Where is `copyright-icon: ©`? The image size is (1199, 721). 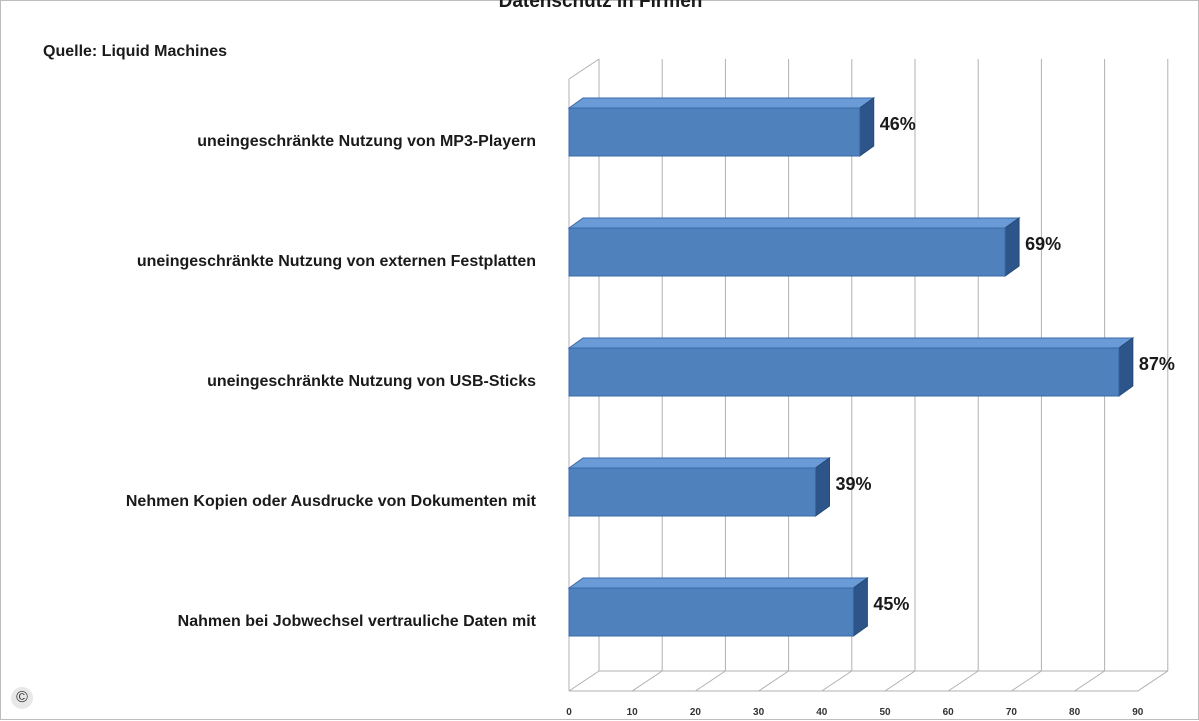 copyright-icon: © is located at coordinates (22, 698).